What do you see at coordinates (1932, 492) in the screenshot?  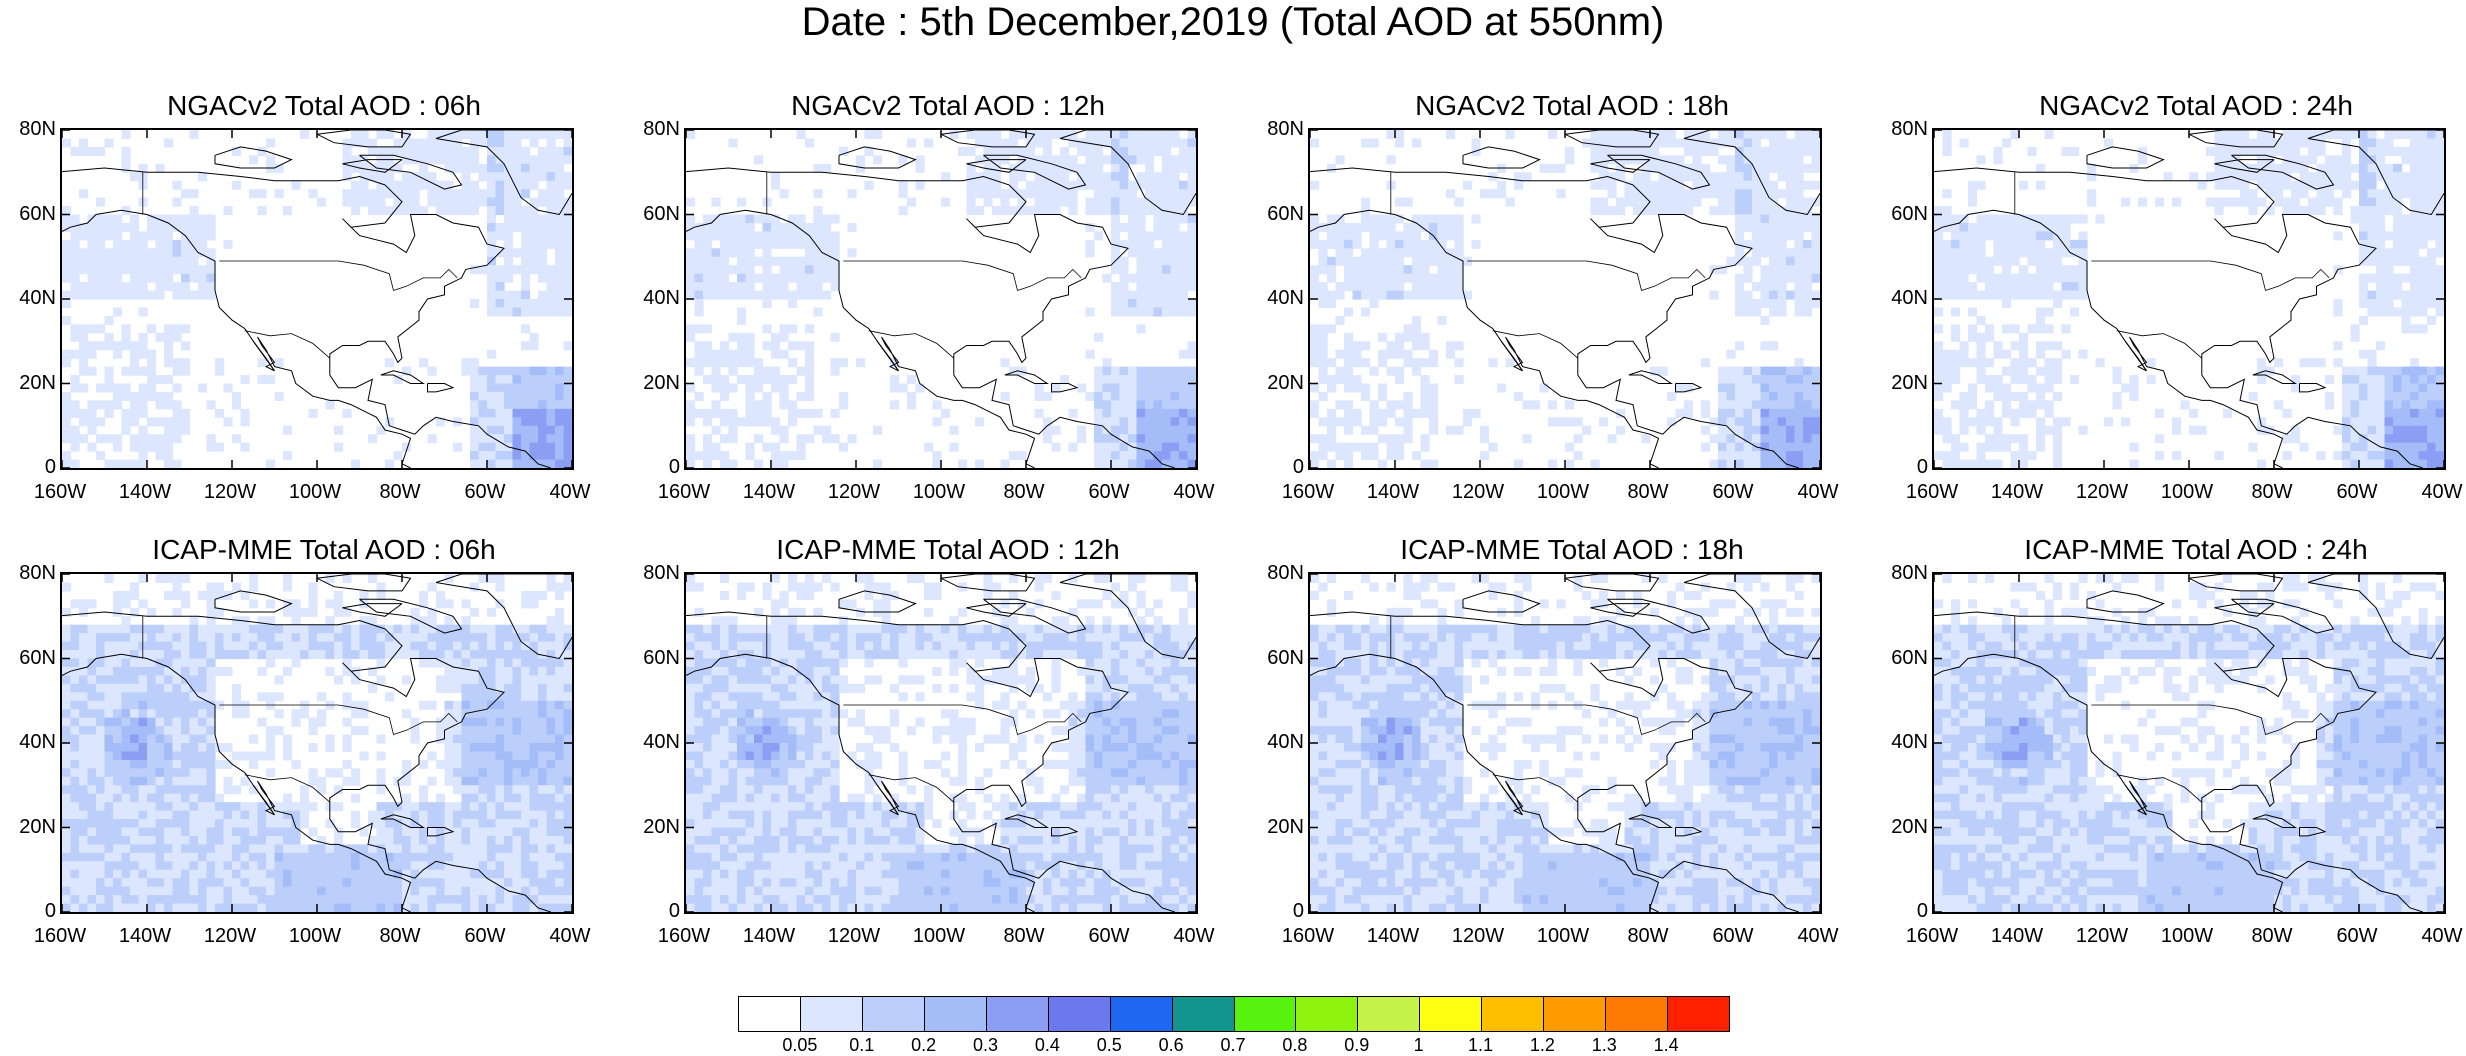 I see `lon-label: 160W` at bounding box center [1932, 492].